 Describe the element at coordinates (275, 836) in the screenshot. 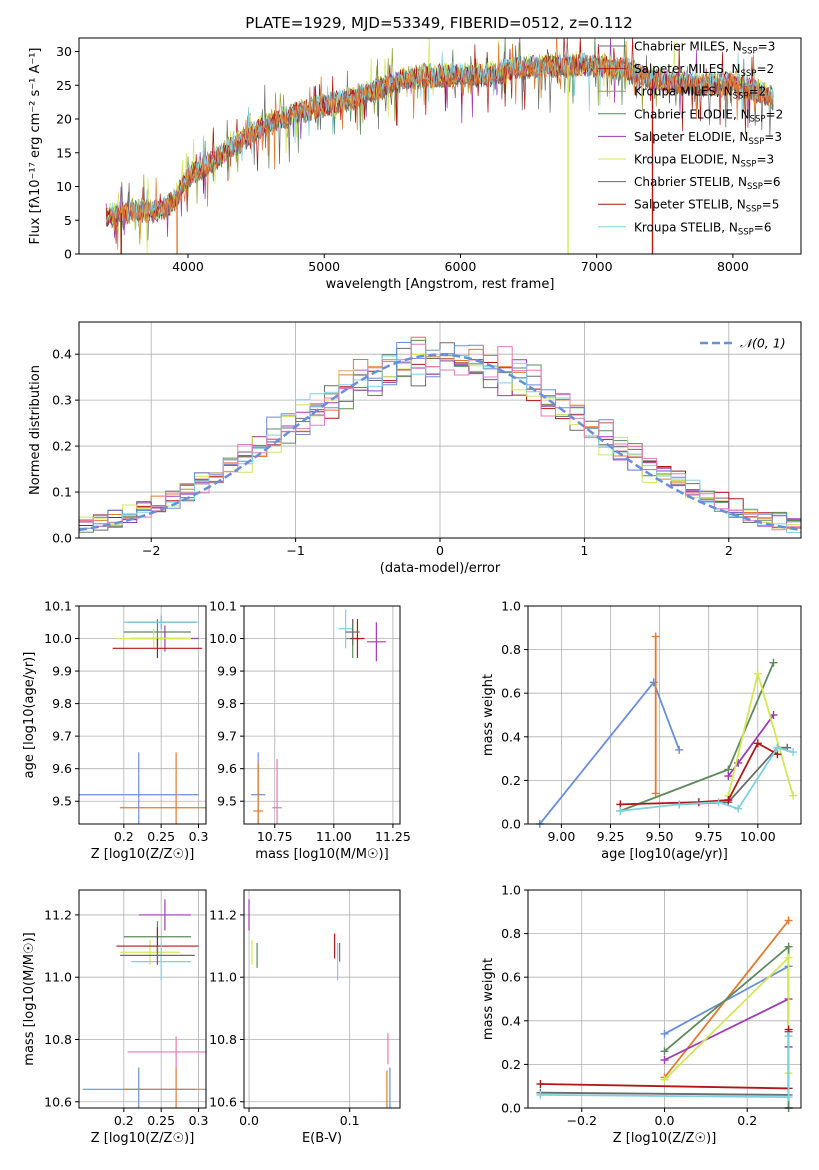

I see `x-tick-label: 10.75` at that location.